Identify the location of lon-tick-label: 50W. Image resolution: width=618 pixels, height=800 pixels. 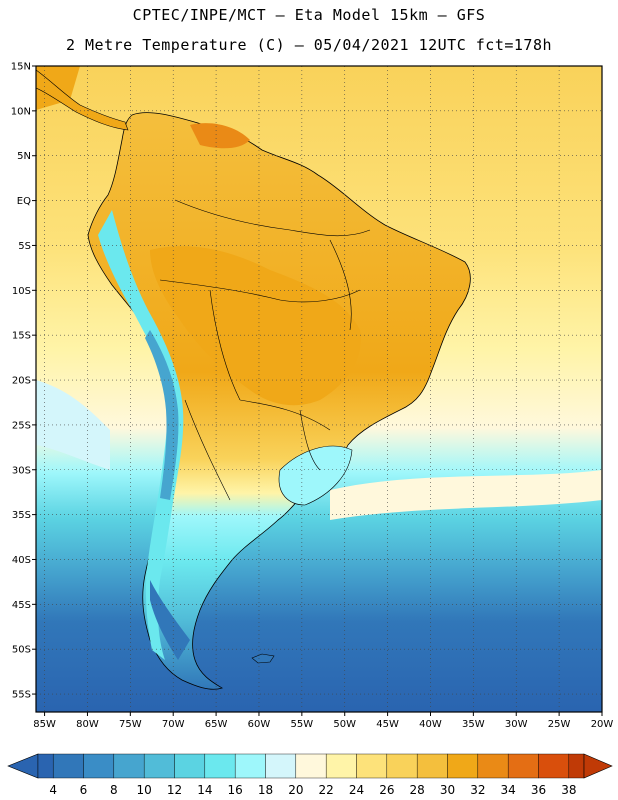
(344, 724).